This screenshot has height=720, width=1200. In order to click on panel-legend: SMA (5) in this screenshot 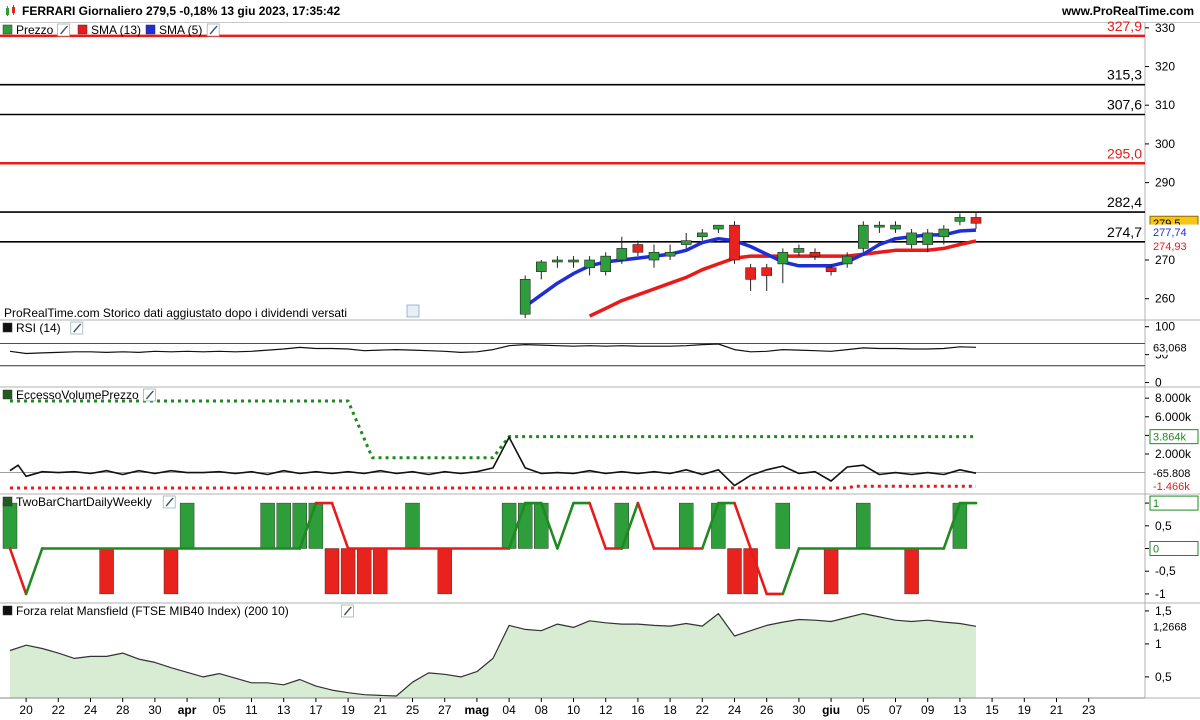, I will do `click(182, 30)`.